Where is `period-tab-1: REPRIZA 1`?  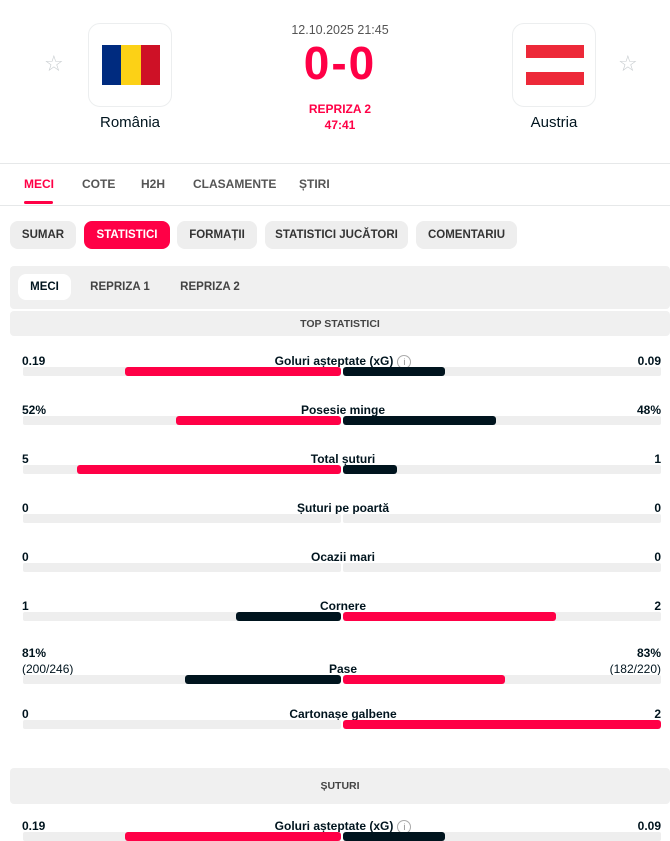
period-tab-1: REPRIZA 1 is located at coordinates (120, 287).